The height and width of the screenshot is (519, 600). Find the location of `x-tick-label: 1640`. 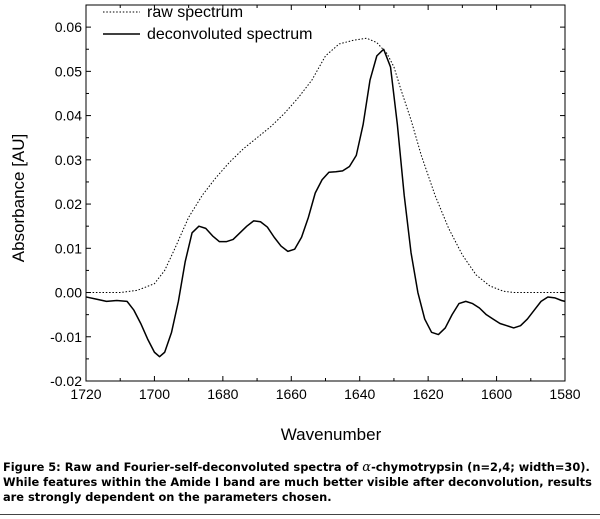

x-tick-label: 1640 is located at coordinates (359, 394).